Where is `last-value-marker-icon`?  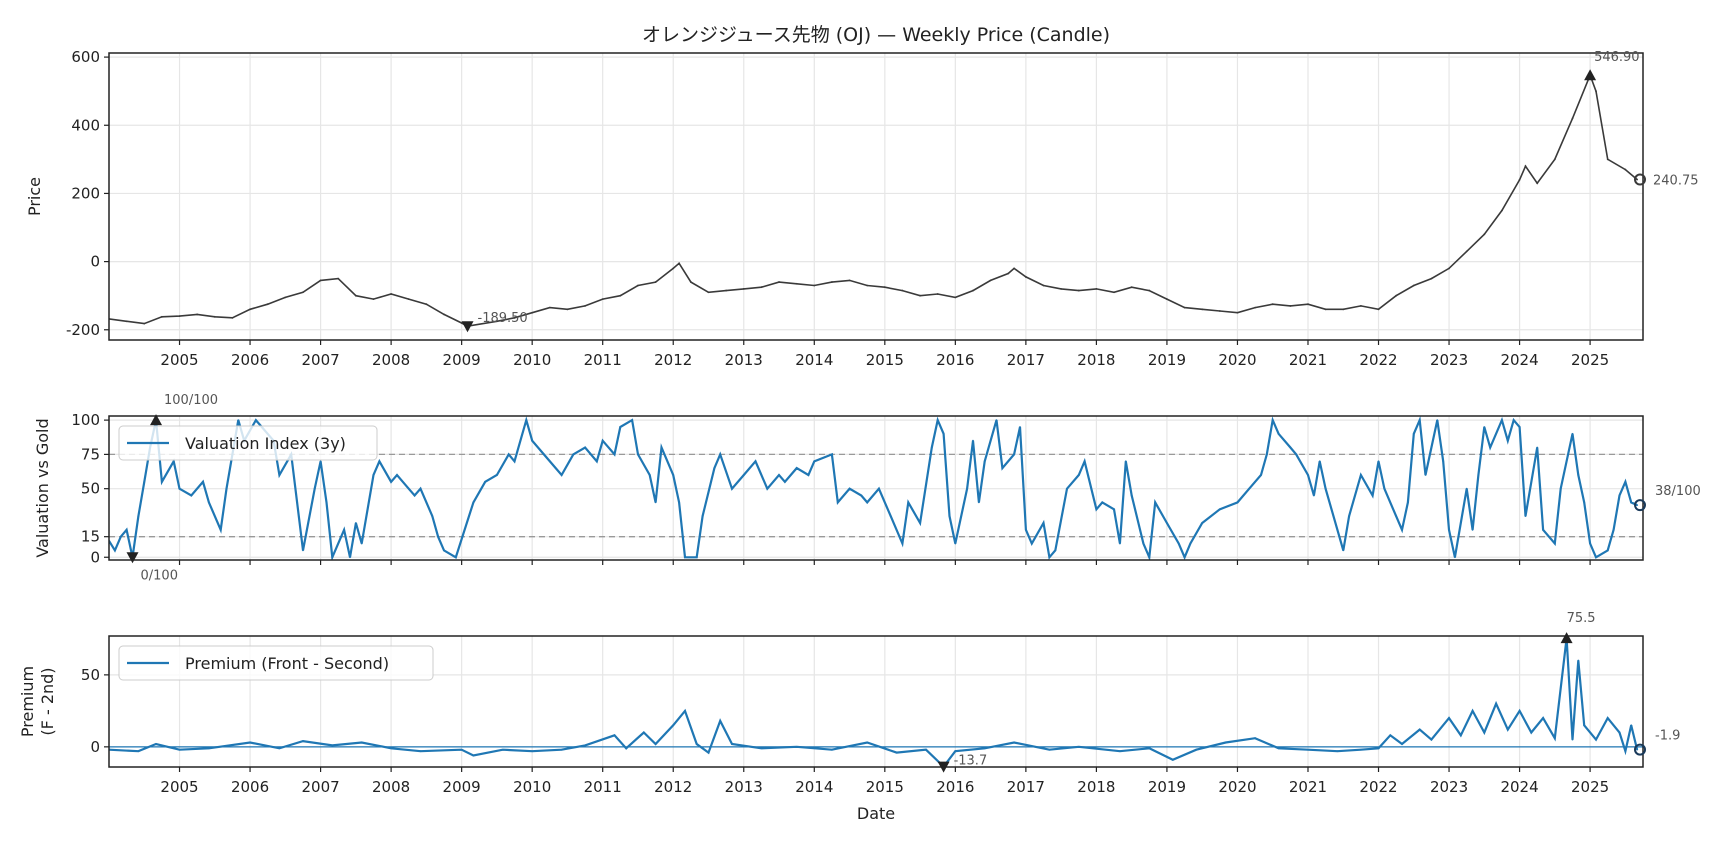
last-value-marker-icon is located at coordinates (1640, 179).